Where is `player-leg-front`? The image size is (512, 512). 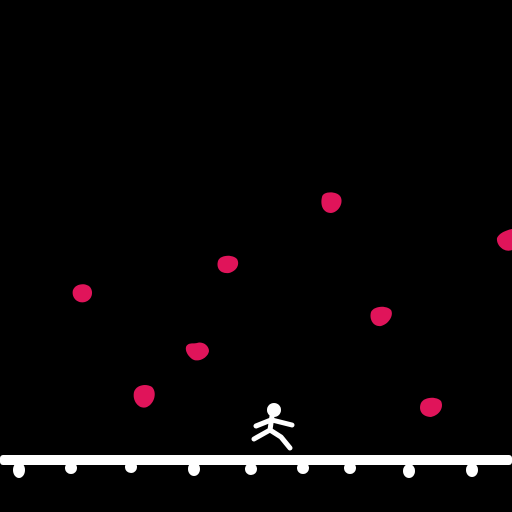
player-leg-front is located at coordinates (280, 439).